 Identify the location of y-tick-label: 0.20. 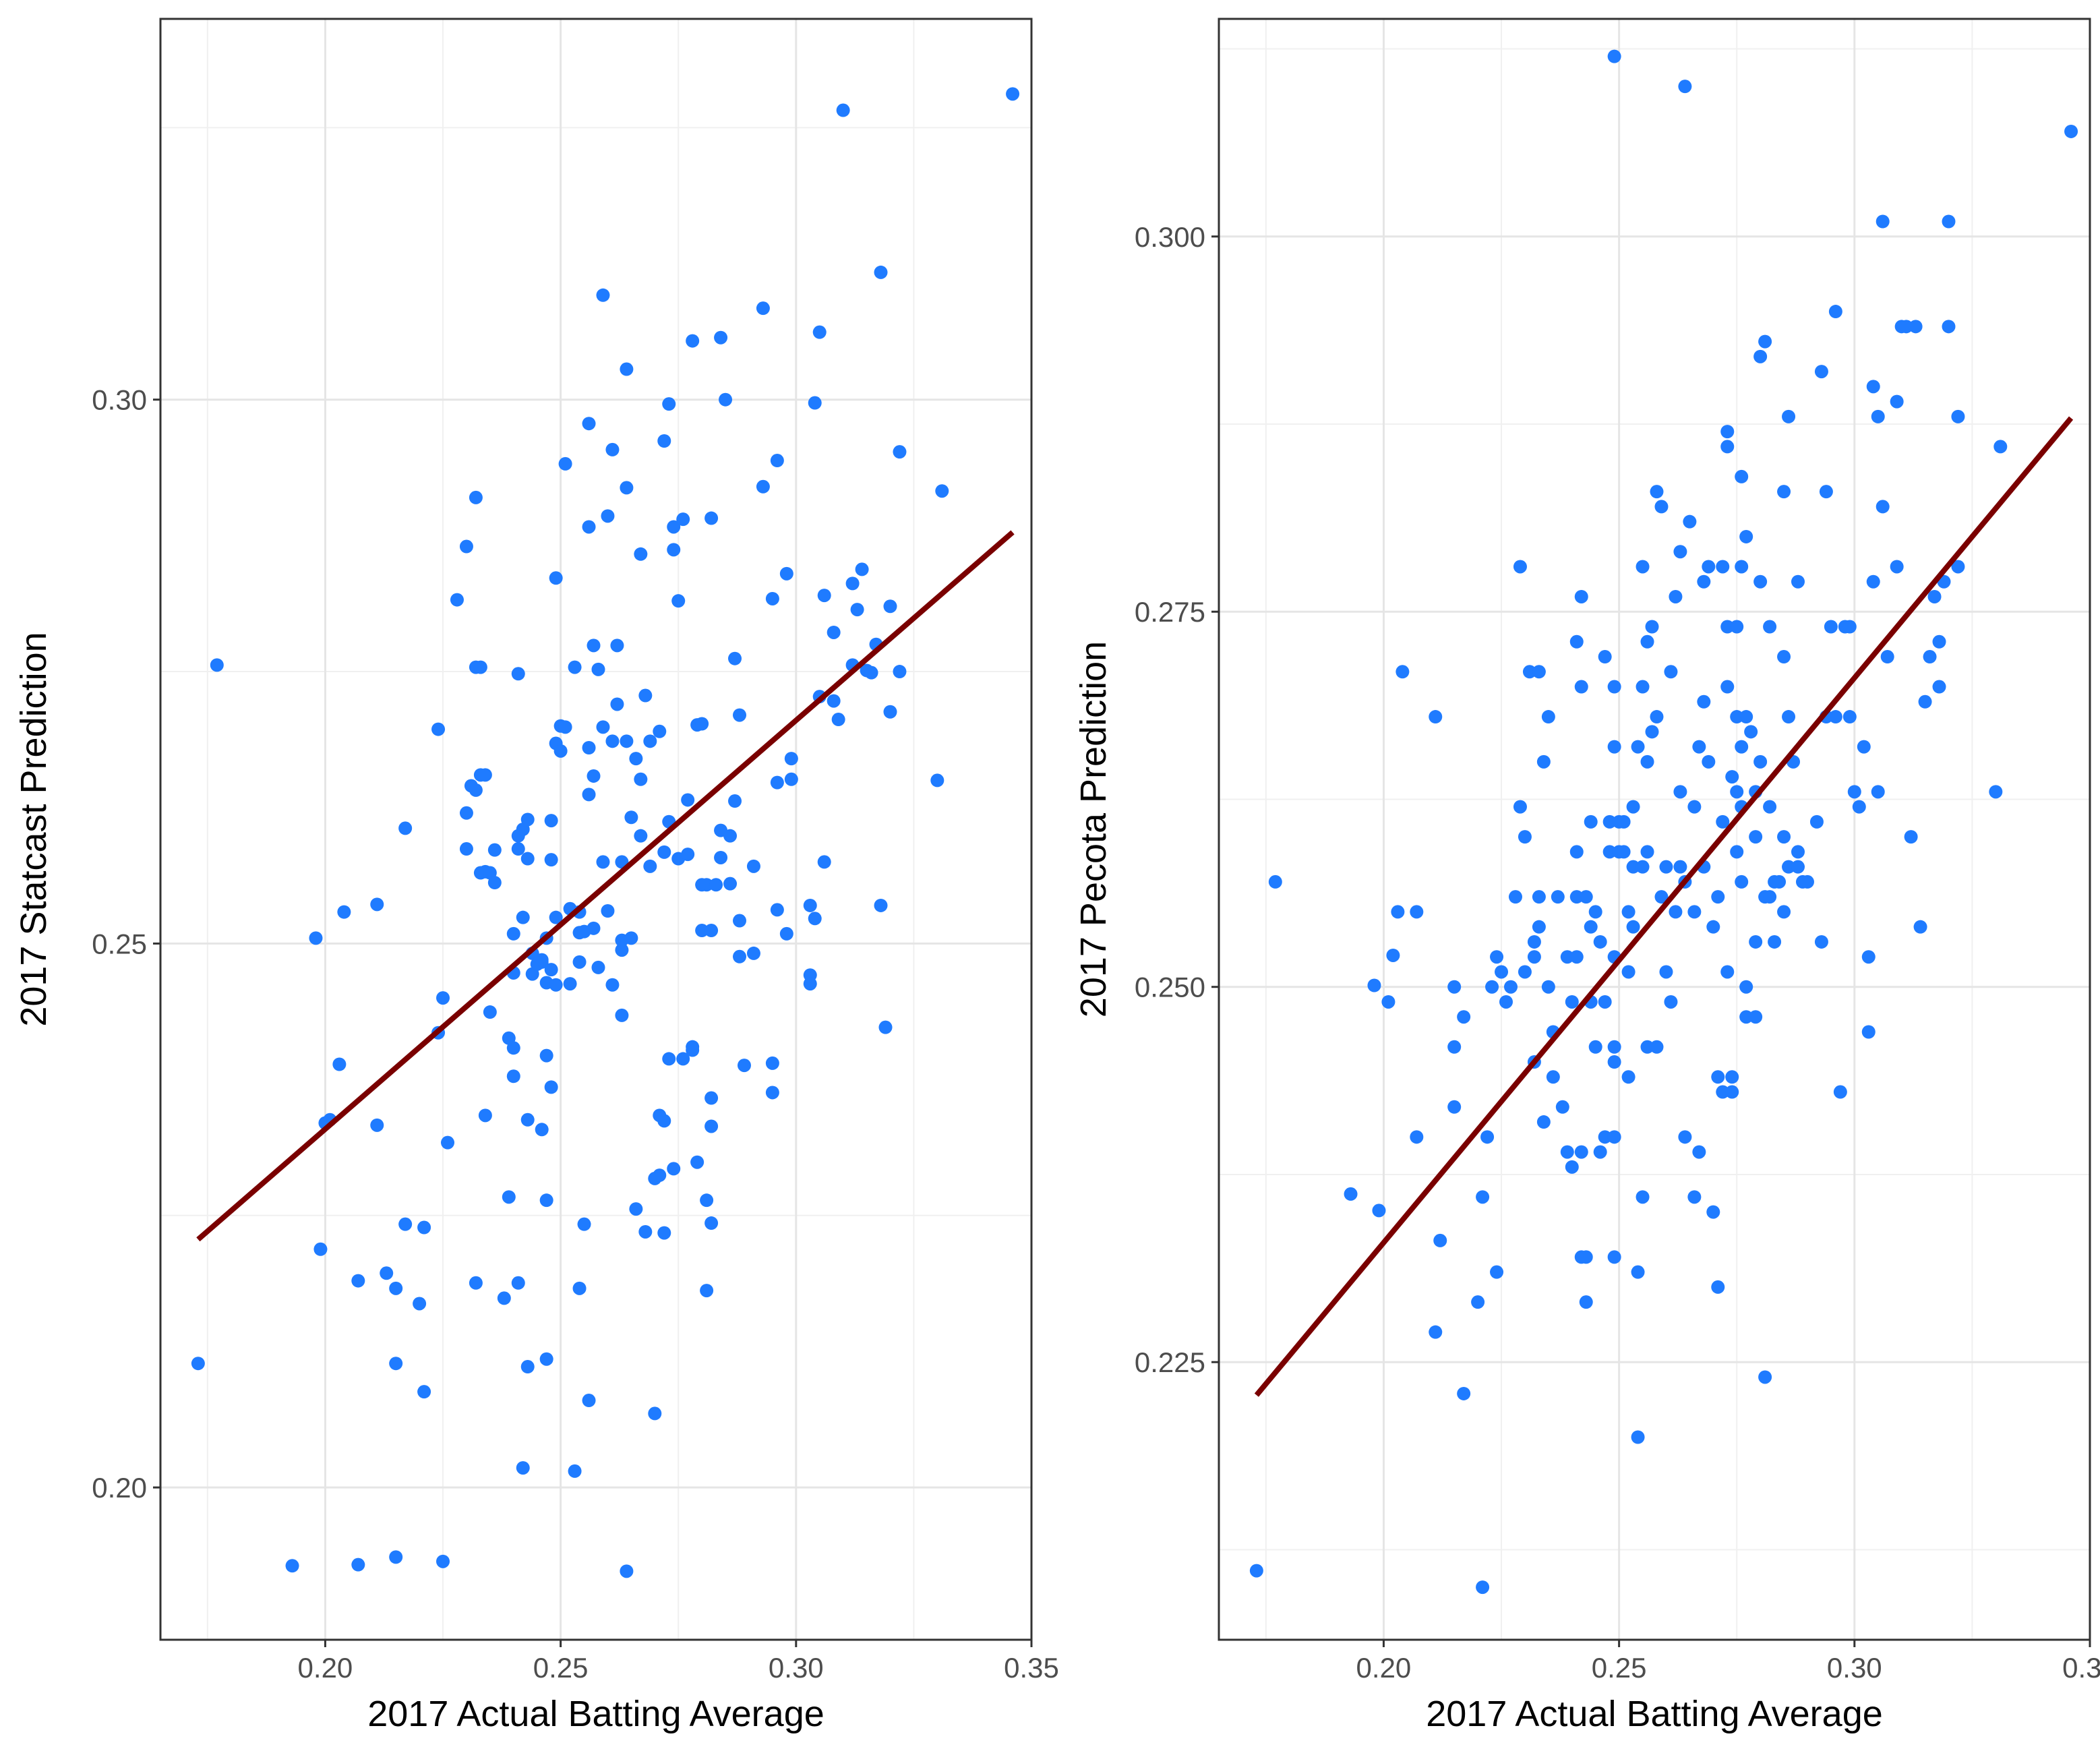
(120, 1488).